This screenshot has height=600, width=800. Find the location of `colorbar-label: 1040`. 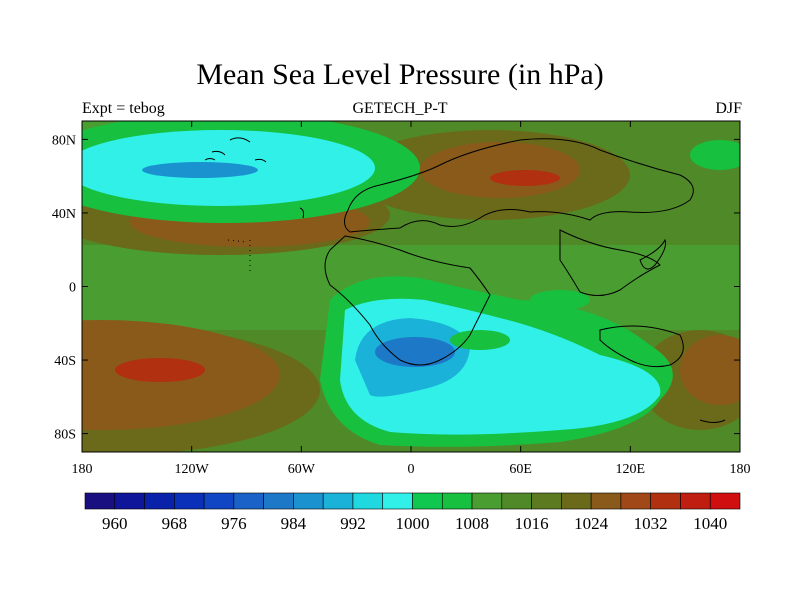

colorbar-label: 1040 is located at coordinates (710, 523).